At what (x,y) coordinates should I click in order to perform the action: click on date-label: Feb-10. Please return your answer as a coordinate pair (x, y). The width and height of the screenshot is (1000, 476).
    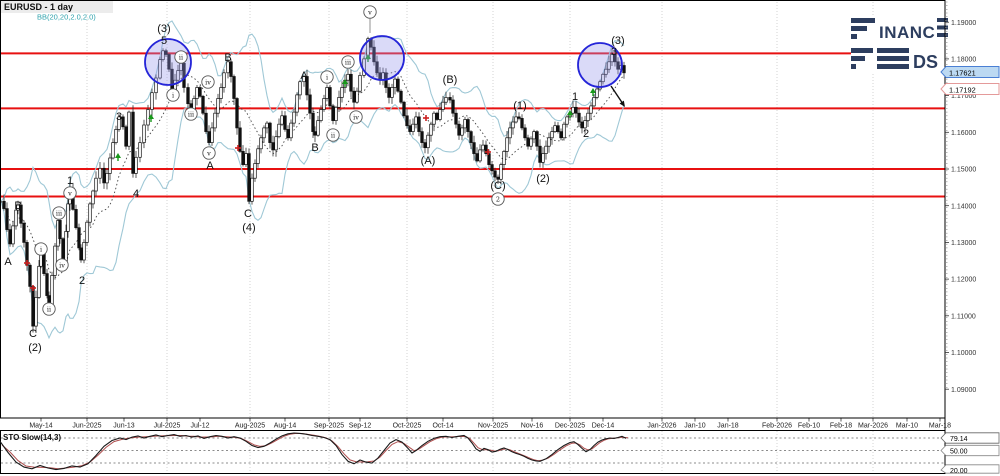
    Looking at the image, I should click on (809, 426).